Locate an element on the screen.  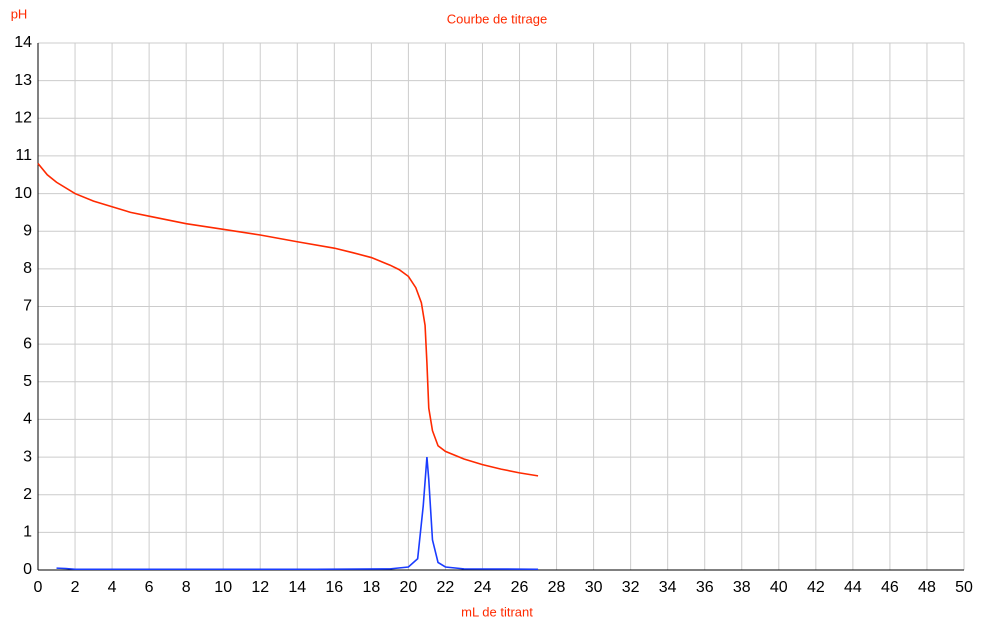
x-tick-label: 30 is located at coordinates (594, 587).